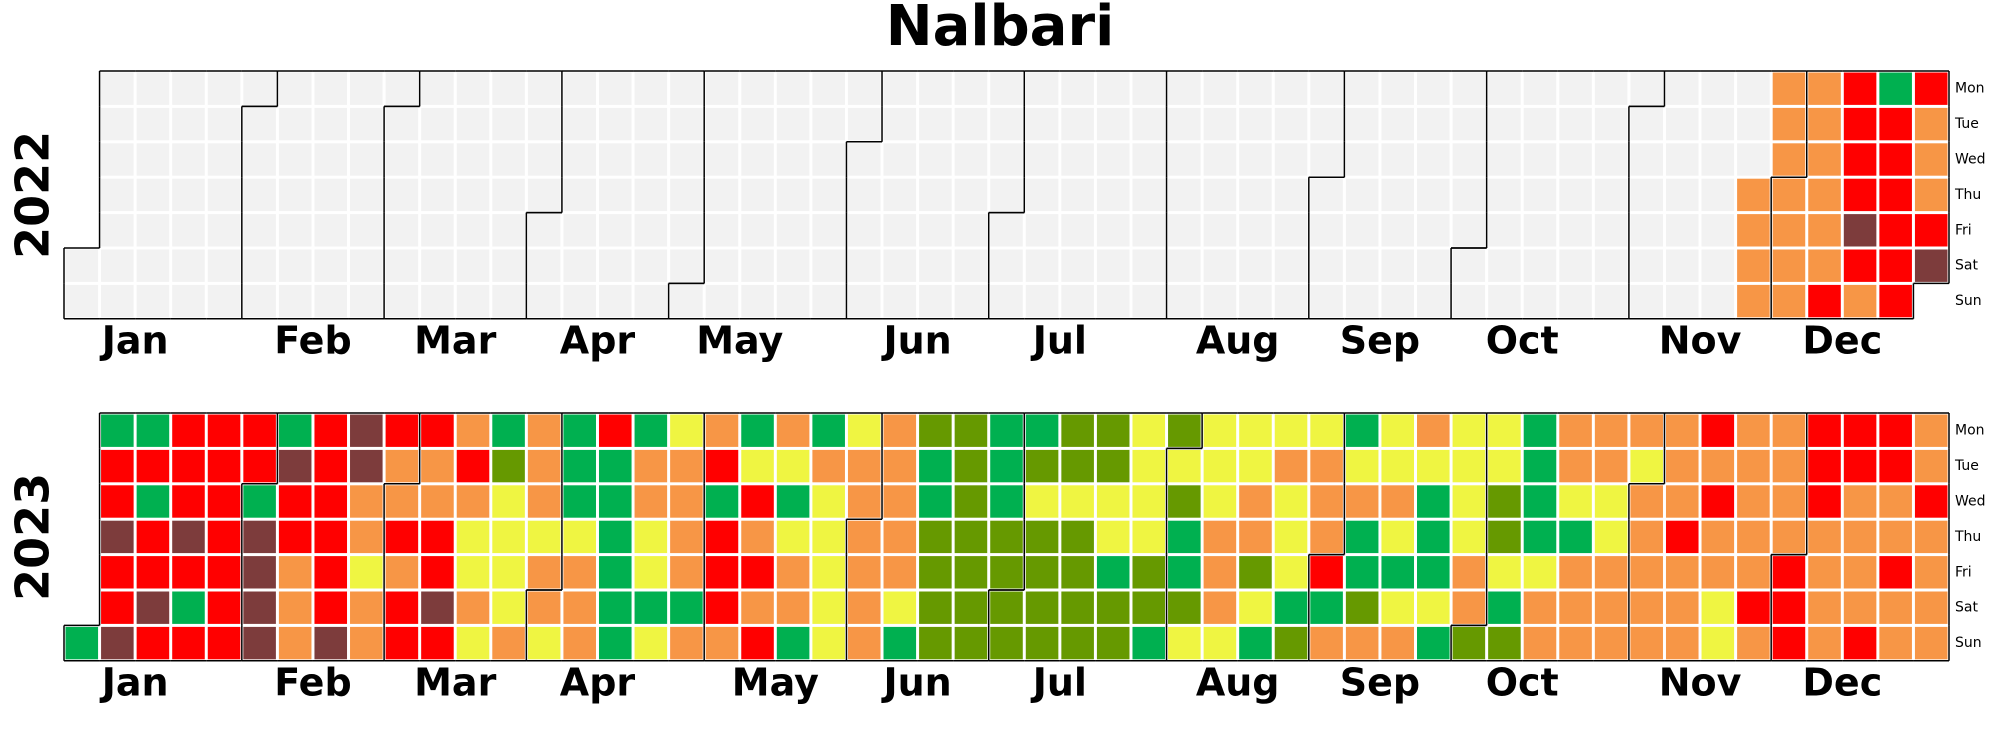 Image resolution: width=2000 pixels, height=734 pixels. What do you see at coordinates (1970, 89) in the screenshot?
I see `weekday-label: Mon` at bounding box center [1970, 89].